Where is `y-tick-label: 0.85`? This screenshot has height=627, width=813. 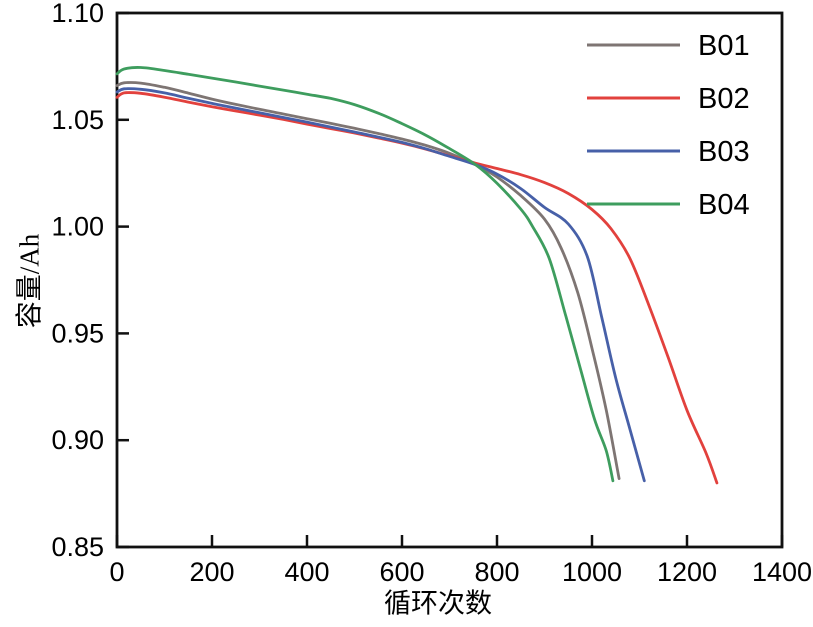 y-tick-label: 0.85 is located at coordinates (77, 547).